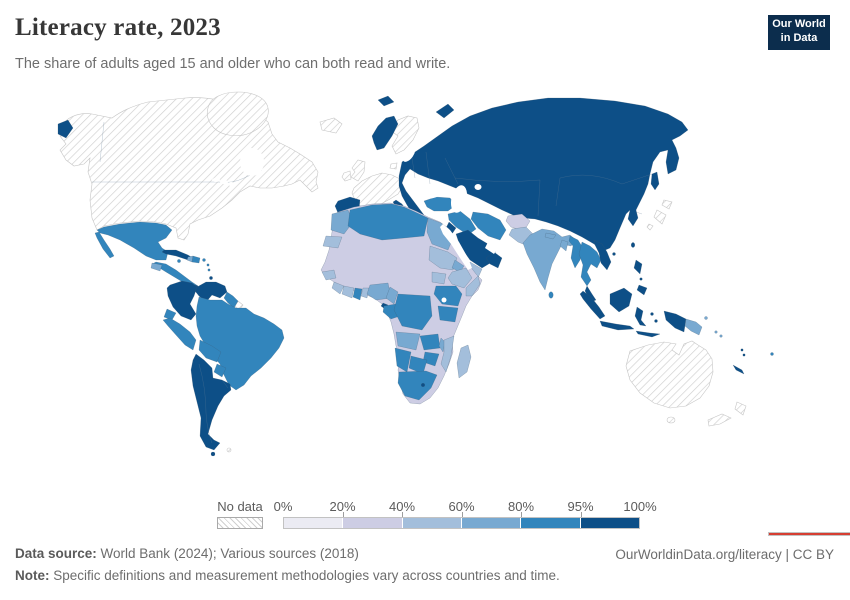 This screenshot has height=600, width=850. I want to click on country-ethiopia, so click(460, 278).